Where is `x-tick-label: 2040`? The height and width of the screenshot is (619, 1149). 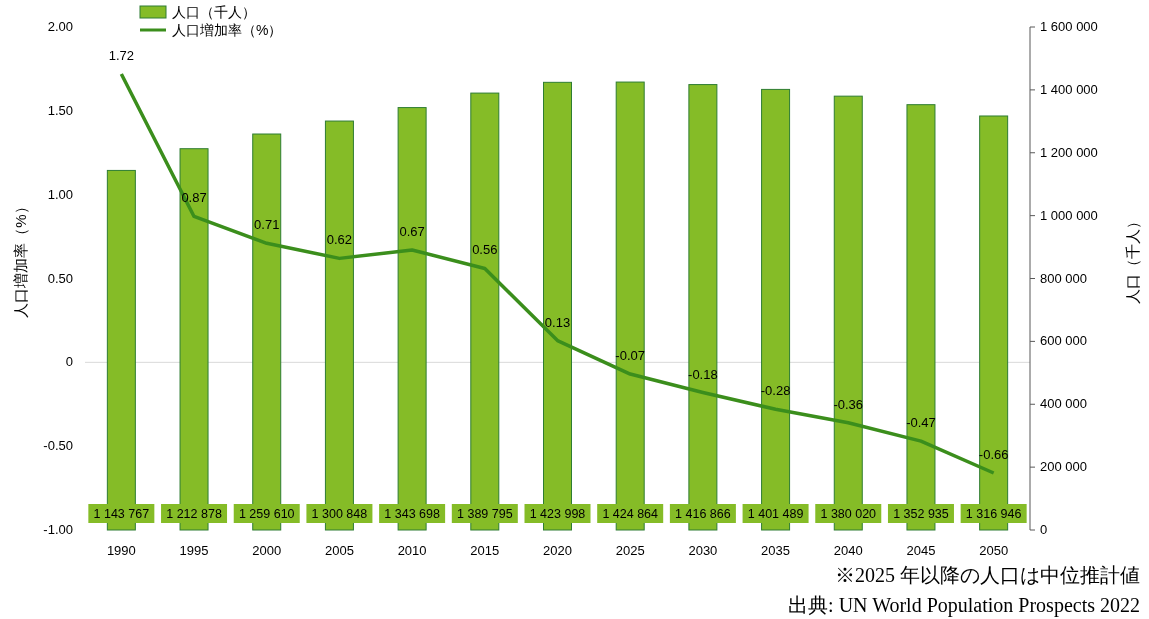
x-tick-label: 2040 is located at coordinates (848, 550).